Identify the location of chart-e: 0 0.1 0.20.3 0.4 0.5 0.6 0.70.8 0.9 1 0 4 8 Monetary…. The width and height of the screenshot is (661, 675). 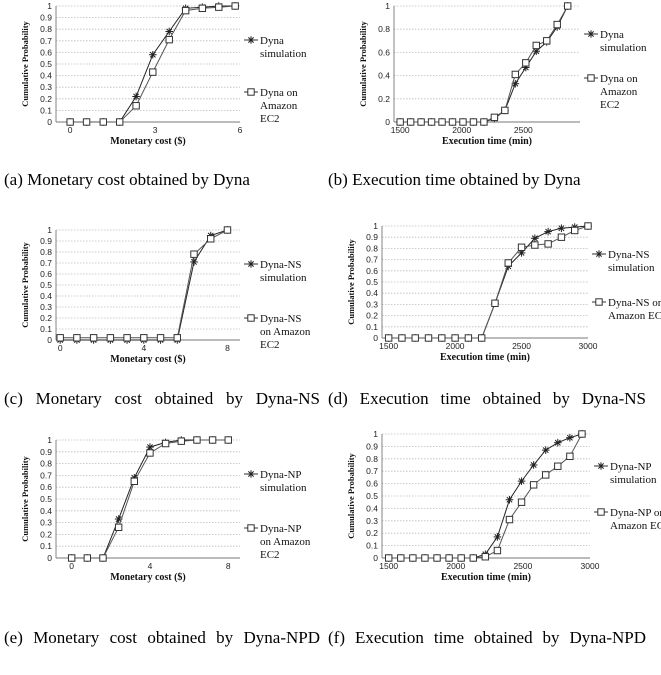
(165, 509).